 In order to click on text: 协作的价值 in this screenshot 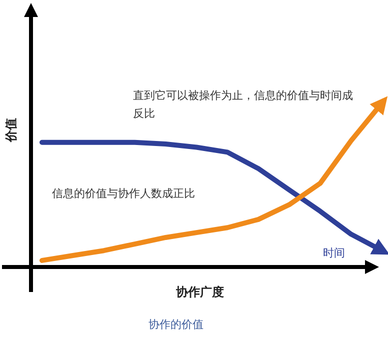, I will do `click(176, 324)`.